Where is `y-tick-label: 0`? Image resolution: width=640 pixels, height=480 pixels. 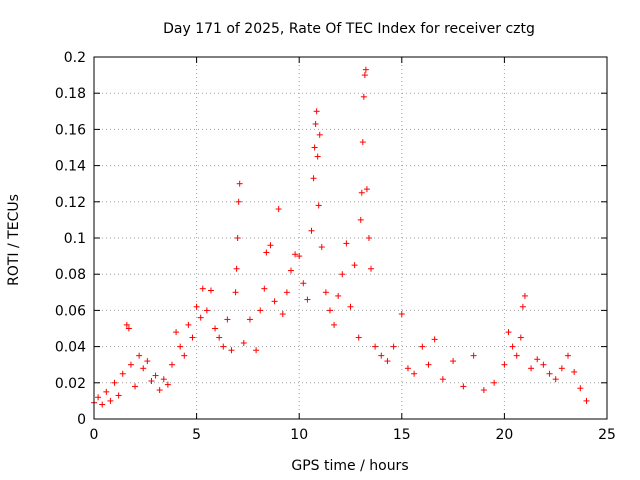
y-tick-label: 0 is located at coordinates (81, 420).